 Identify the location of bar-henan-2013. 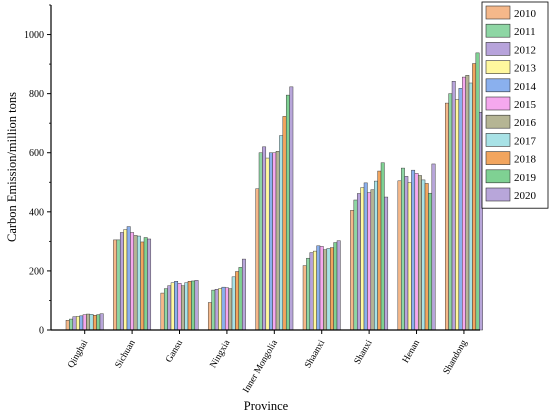
(409, 256).